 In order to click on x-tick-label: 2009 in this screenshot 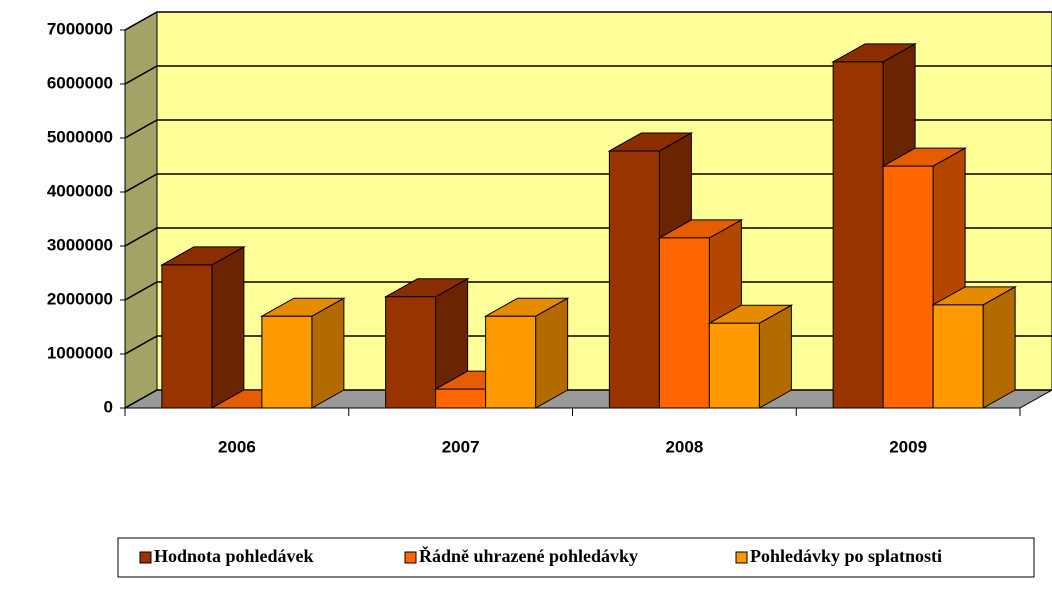, I will do `click(908, 446)`.